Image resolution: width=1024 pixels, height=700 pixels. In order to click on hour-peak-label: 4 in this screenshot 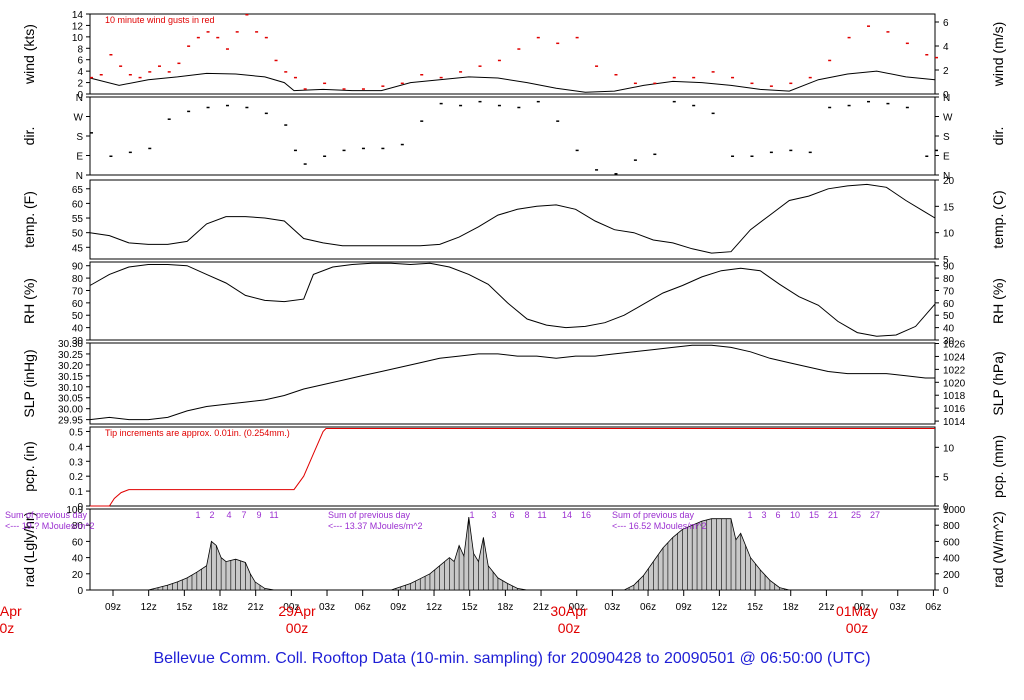, I will do `click(228, 515)`.